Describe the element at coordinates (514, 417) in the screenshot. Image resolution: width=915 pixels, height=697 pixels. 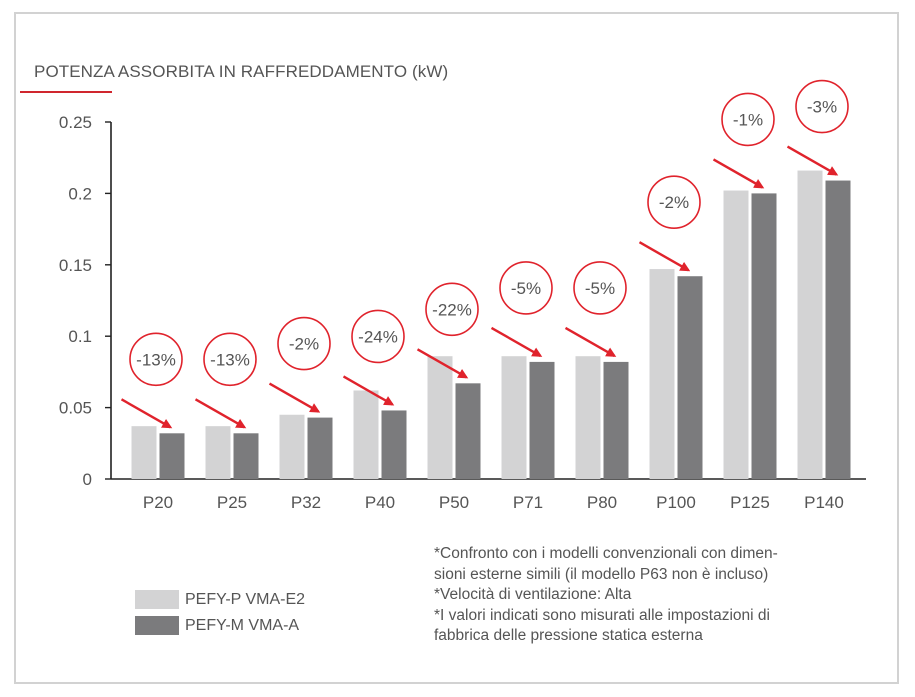
I see `bar-pefy-p-p71` at that location.